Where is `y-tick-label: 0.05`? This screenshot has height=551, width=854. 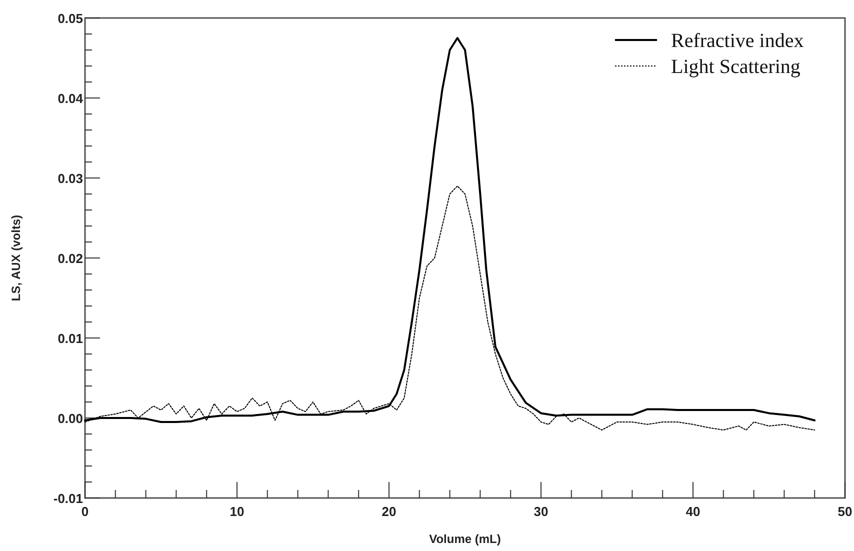
y-tick-label: 0.05 is located at coordinates (70, 18).